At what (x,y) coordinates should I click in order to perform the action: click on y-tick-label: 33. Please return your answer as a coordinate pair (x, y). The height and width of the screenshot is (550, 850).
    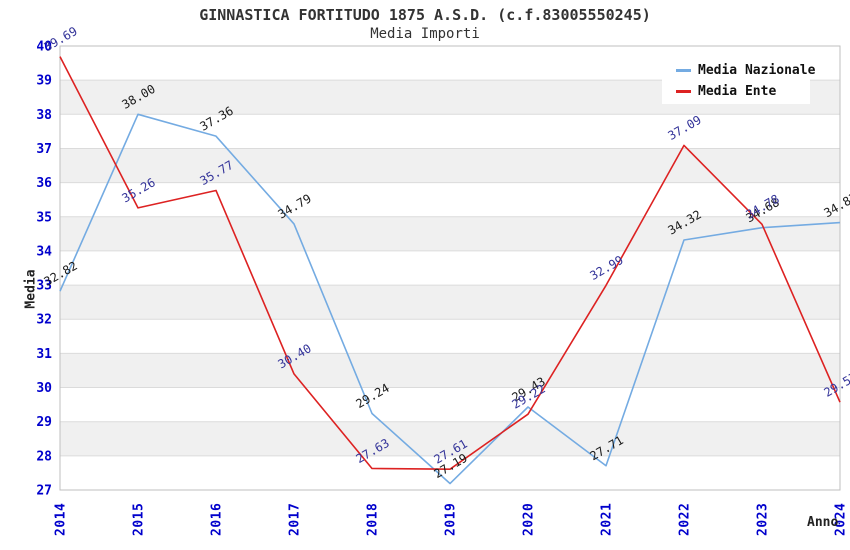
    Looking at the image, I should click on (44, 286).